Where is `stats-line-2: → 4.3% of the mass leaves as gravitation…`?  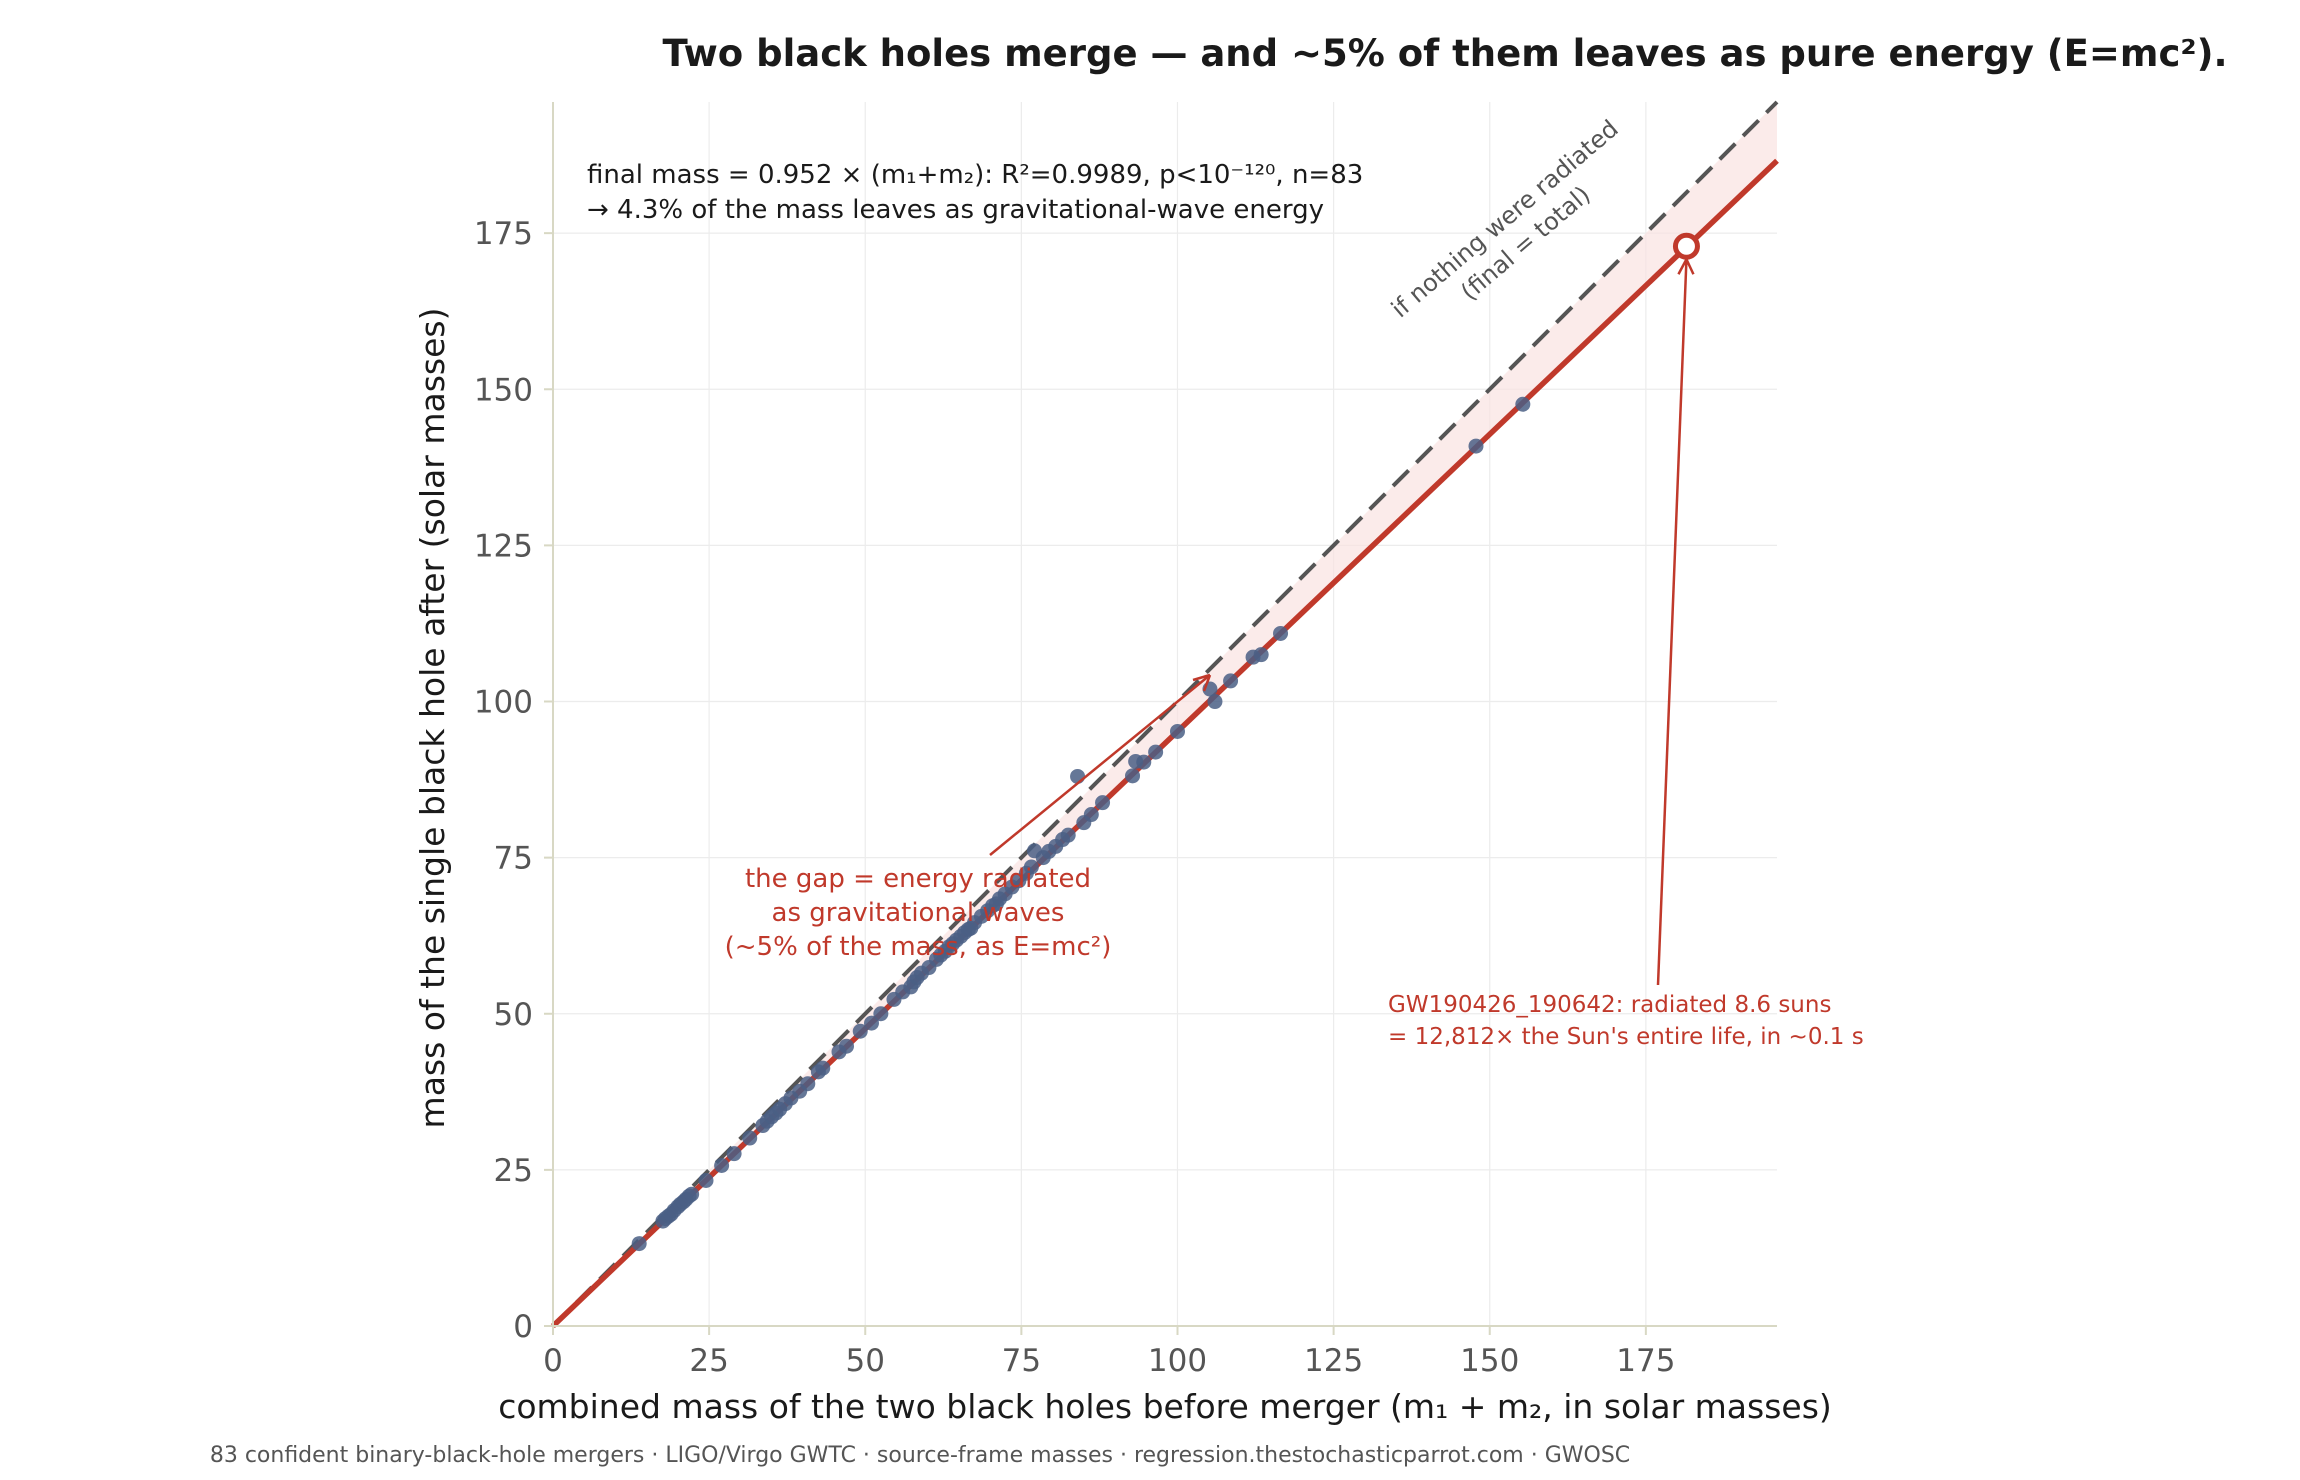 stats-line-2: → 4.3% of the mass leaves as gravitation… is located at coordinates (955, 210).